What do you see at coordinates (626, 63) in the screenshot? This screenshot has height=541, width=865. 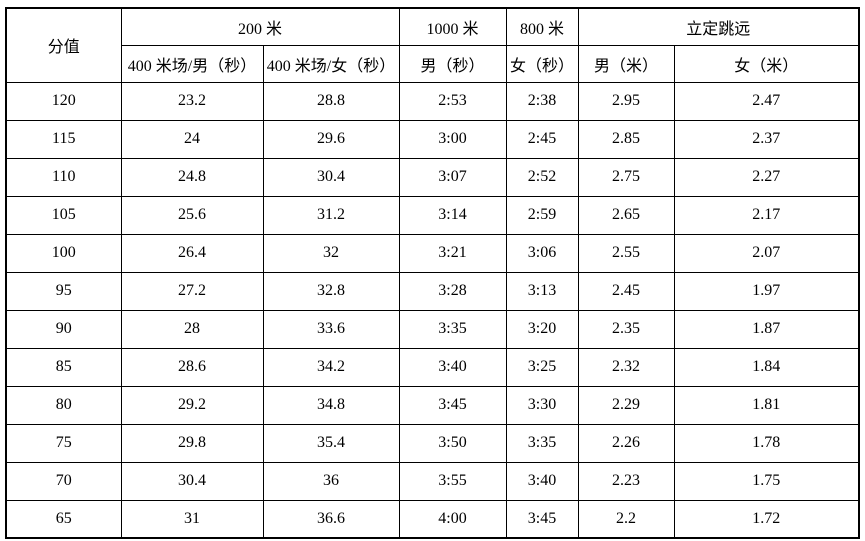 I see `subheader-cell-jump-male: 男（米）` at bounding box center [626, 63].